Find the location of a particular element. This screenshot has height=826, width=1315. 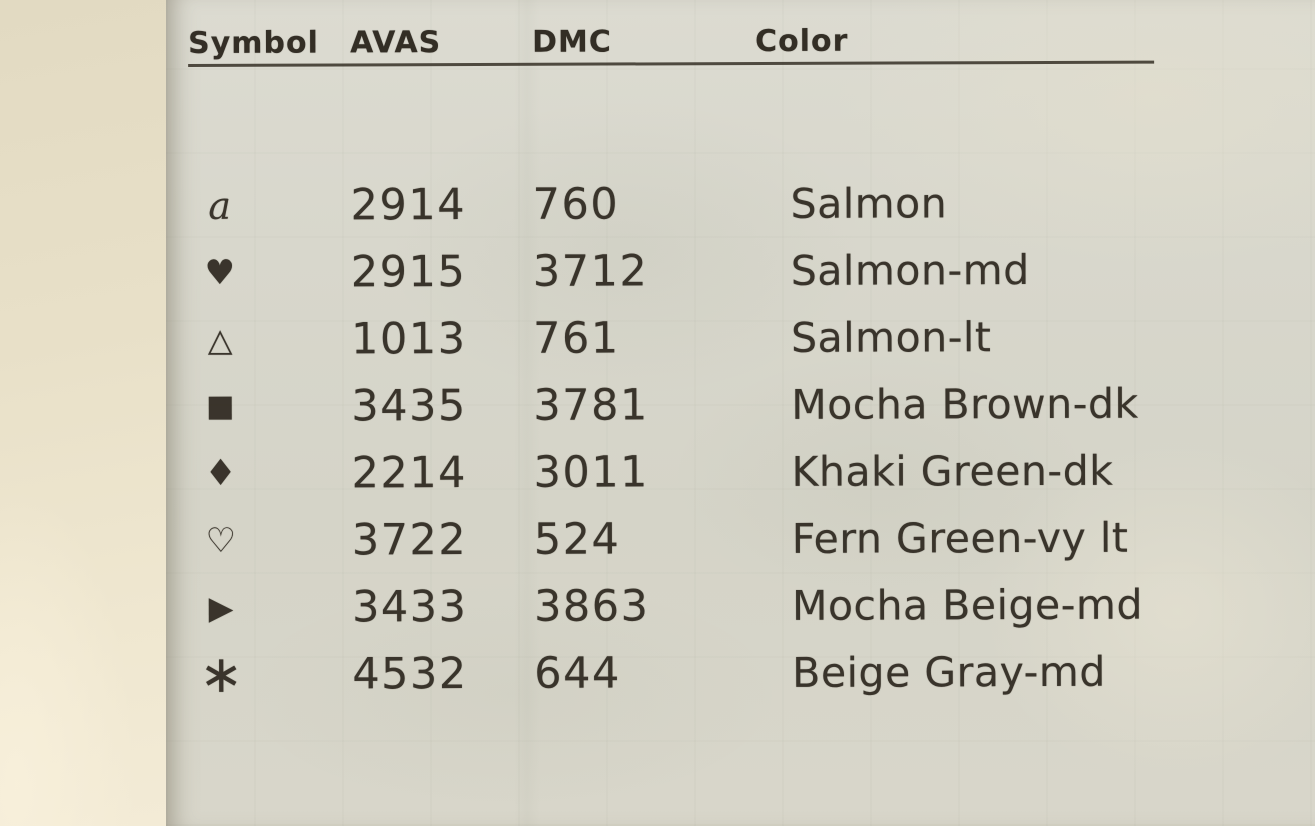

dmc-cell: 760 is located at coordinates (576, 204).